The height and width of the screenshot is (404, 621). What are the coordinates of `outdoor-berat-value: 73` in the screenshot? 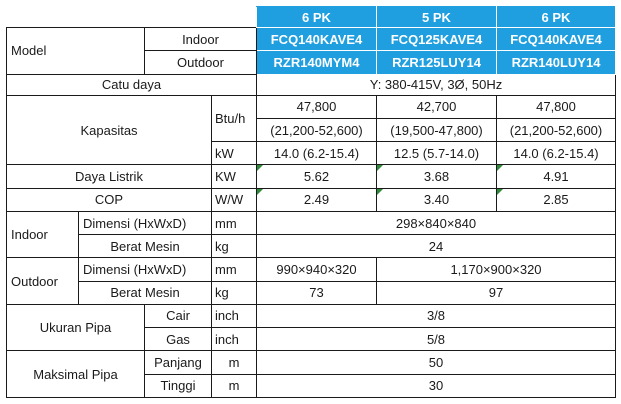 It's located at (316, 292).